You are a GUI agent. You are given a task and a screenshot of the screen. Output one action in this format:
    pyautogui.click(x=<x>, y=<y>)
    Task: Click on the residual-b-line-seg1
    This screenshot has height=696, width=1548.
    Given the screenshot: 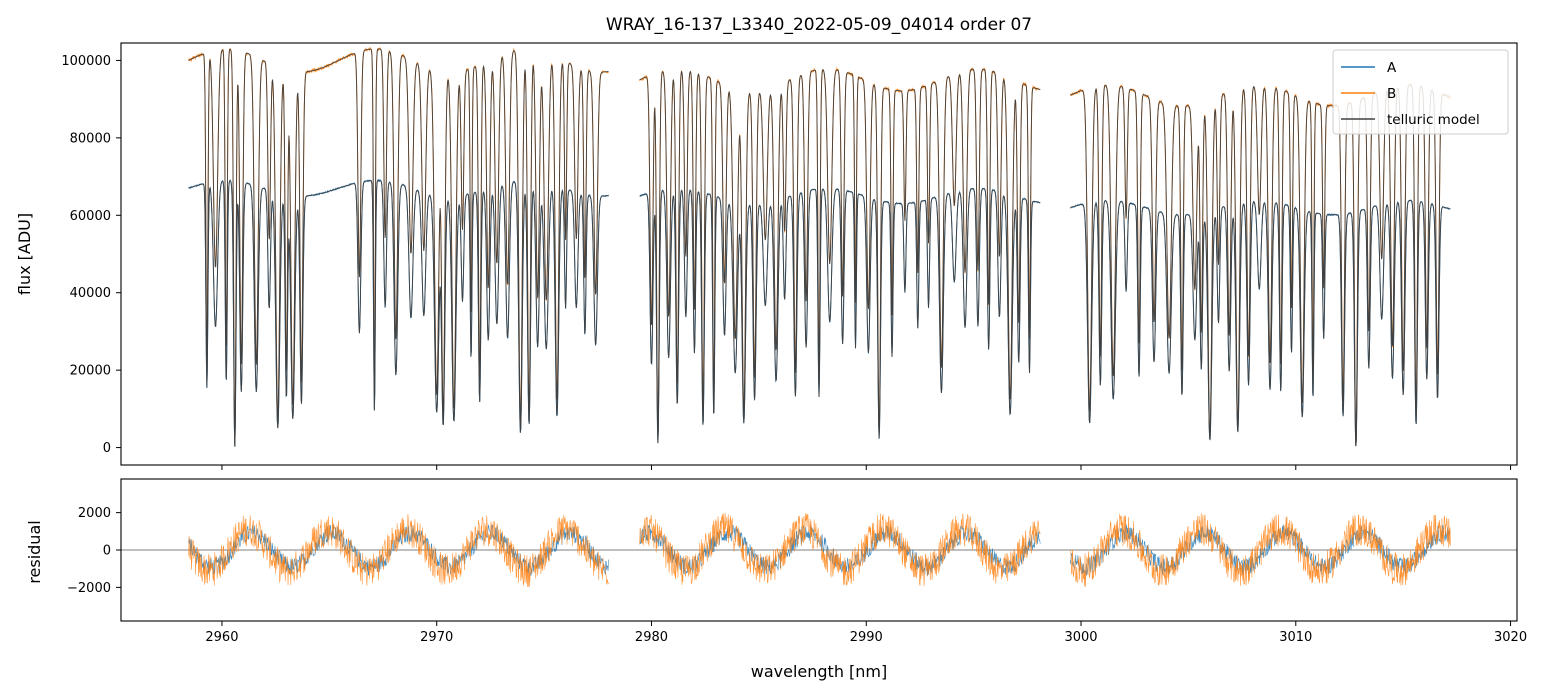 What is the action you would take?
    pyautogui.click(x=398, y=551)
    